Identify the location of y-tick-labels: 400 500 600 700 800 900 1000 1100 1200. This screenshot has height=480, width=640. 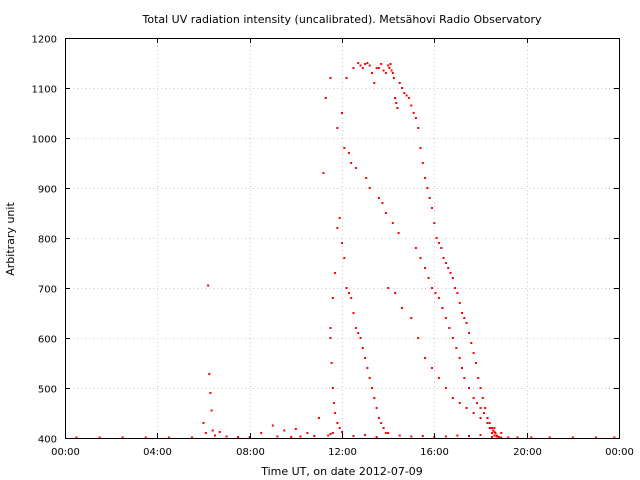
(44, 240).